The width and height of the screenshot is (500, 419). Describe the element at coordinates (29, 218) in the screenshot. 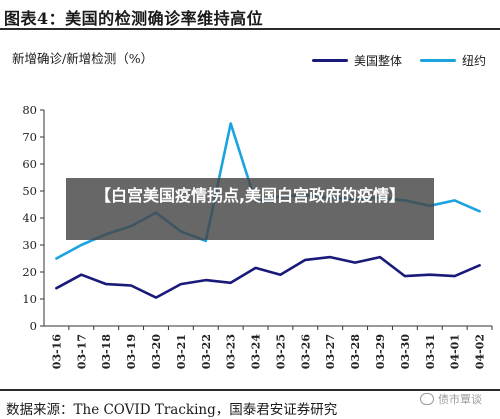

I see `y-tick-label: 40` at that location.